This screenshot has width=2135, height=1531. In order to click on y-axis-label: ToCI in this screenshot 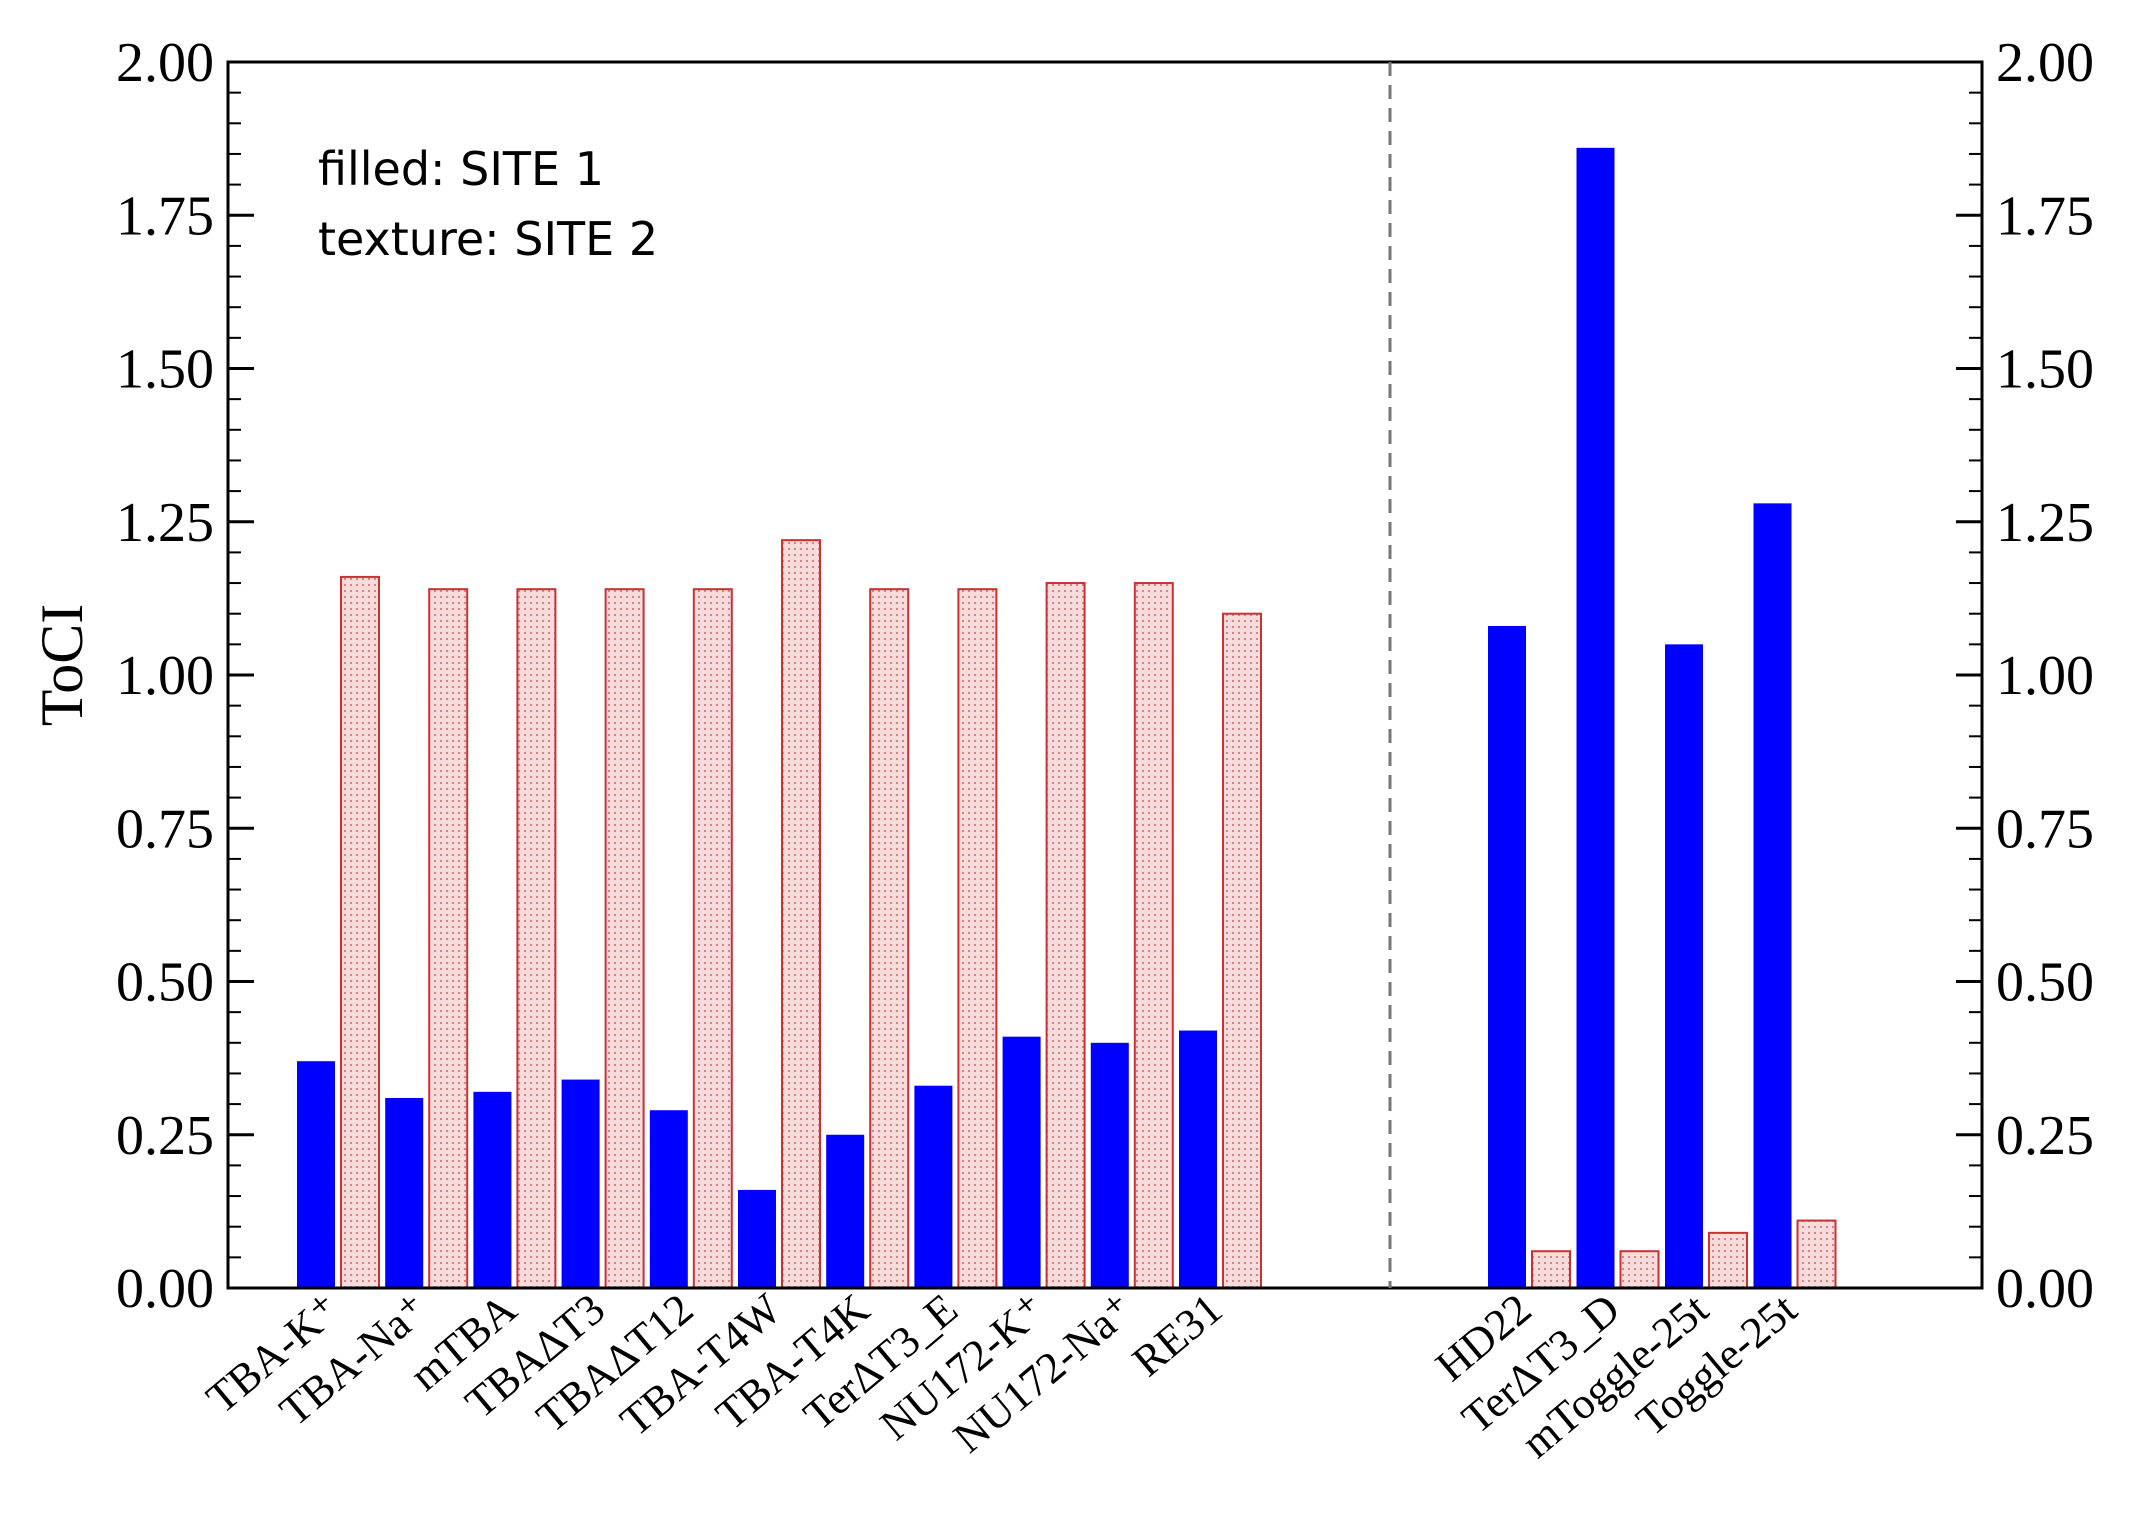, I will do `click(62, 665)`.